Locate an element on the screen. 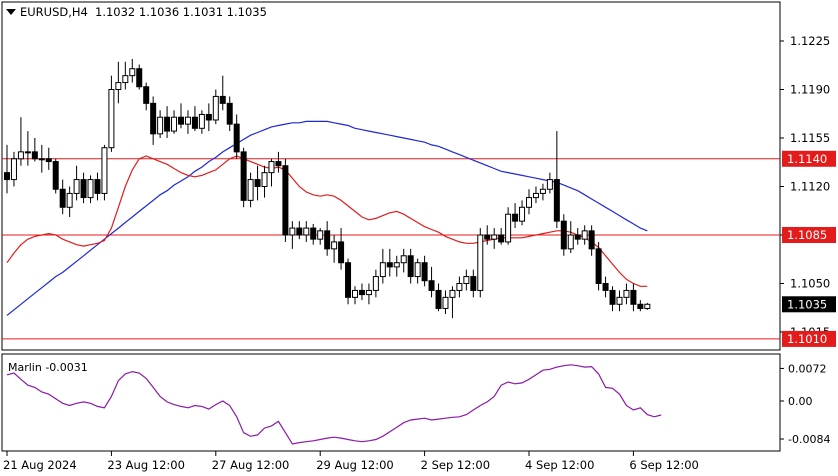 This screenshot has height=476, width=838. time-tick-label: 4 Sep 12:00 is located at coordinates (559, 465).